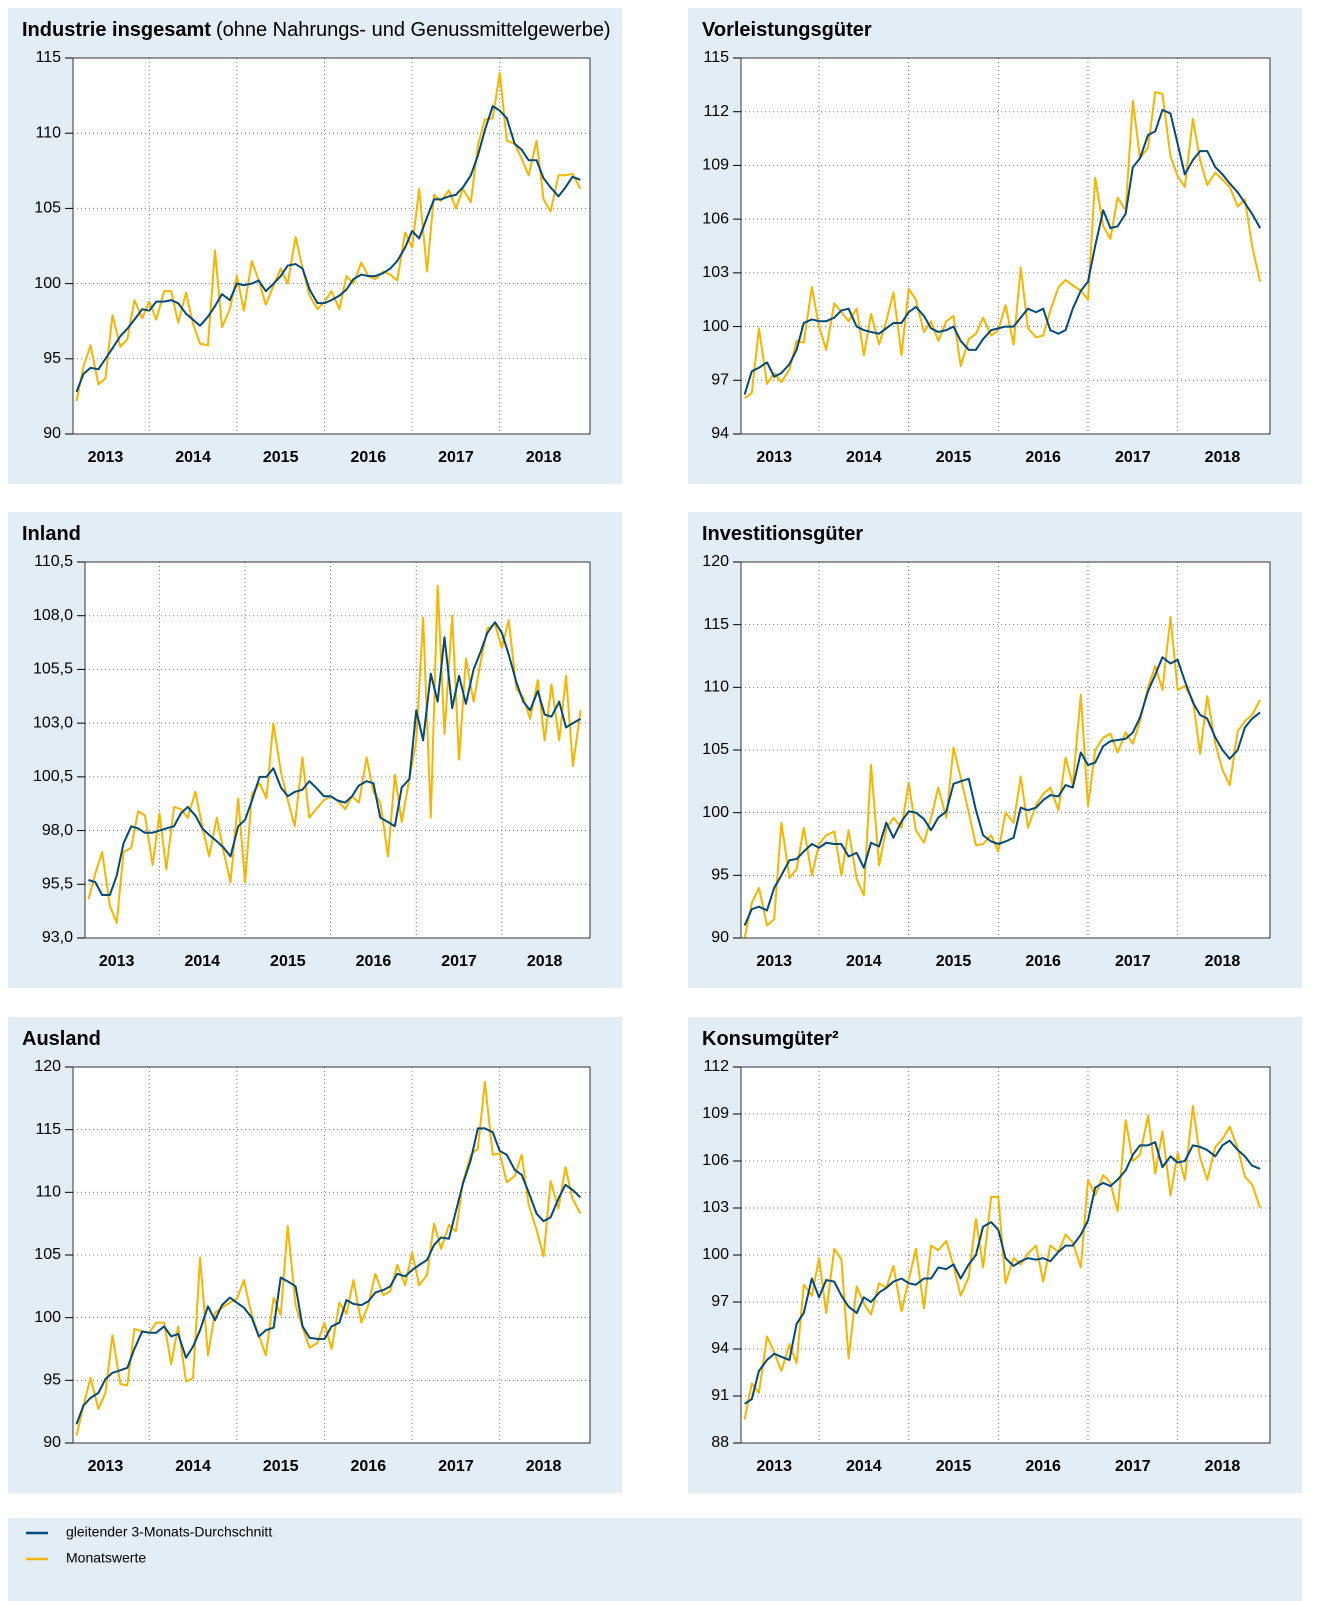  I want to click on title-main: Investitionsgüter, so click(782, 534).